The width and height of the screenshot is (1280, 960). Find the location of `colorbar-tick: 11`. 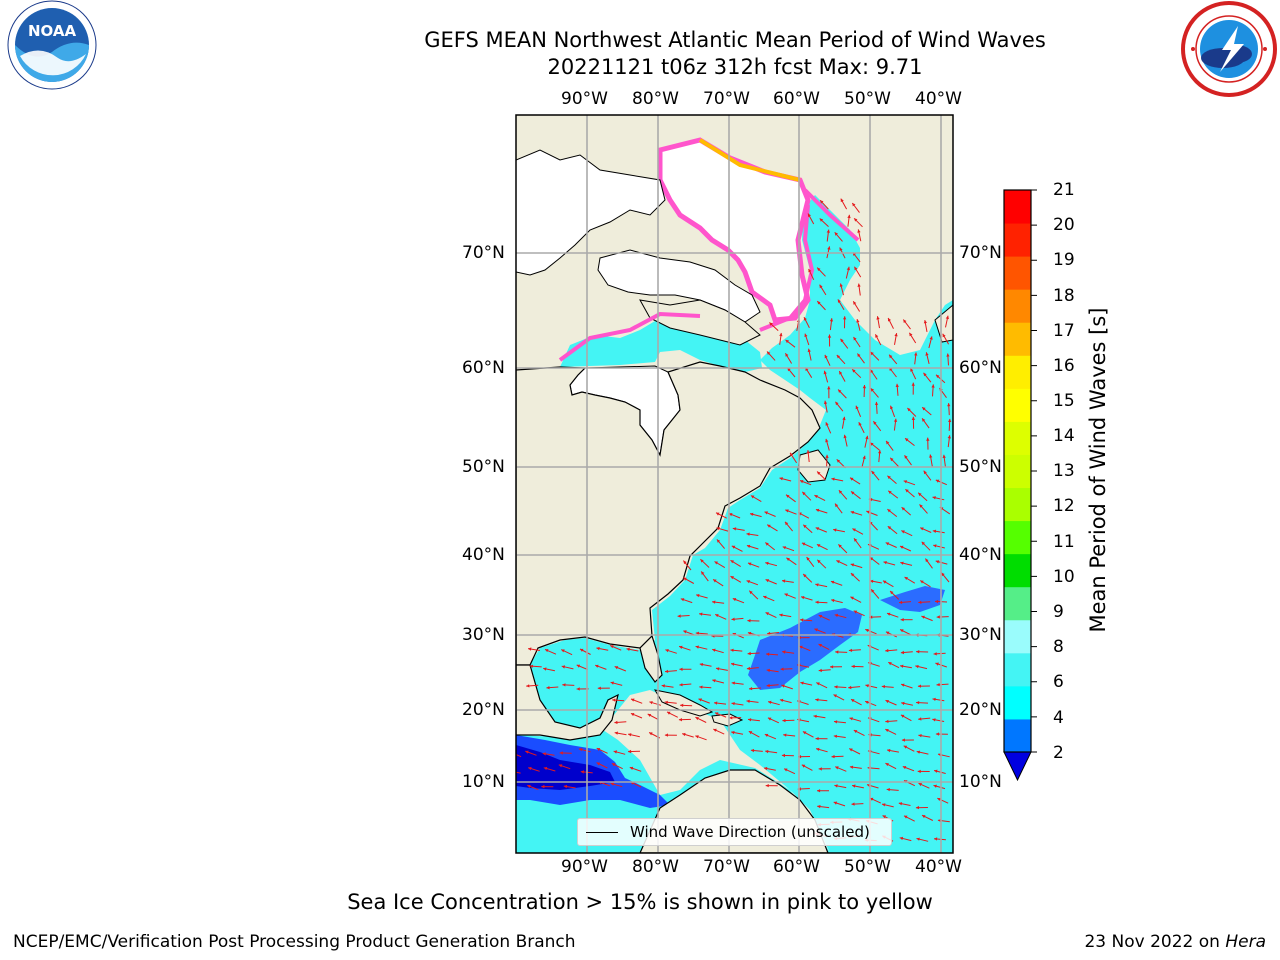

colorbar-tick: 11 is located at coordinates (1064, 542).